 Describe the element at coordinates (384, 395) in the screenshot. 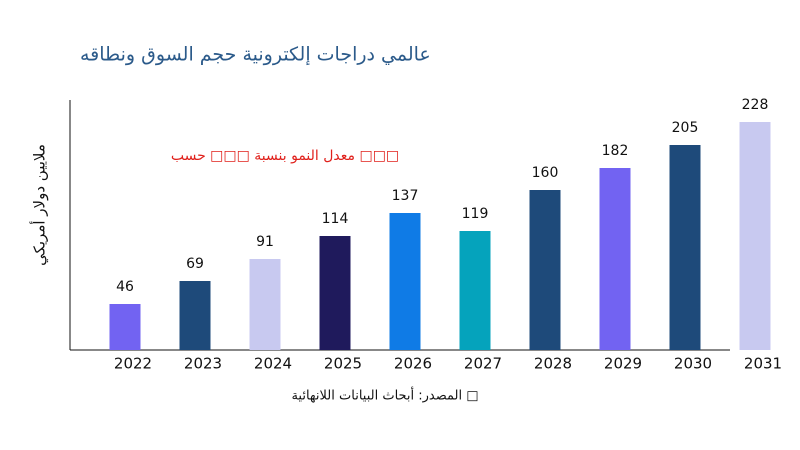

I see `source-note: المصدر: أبحاث البيانات اللانهائية □` at that location.